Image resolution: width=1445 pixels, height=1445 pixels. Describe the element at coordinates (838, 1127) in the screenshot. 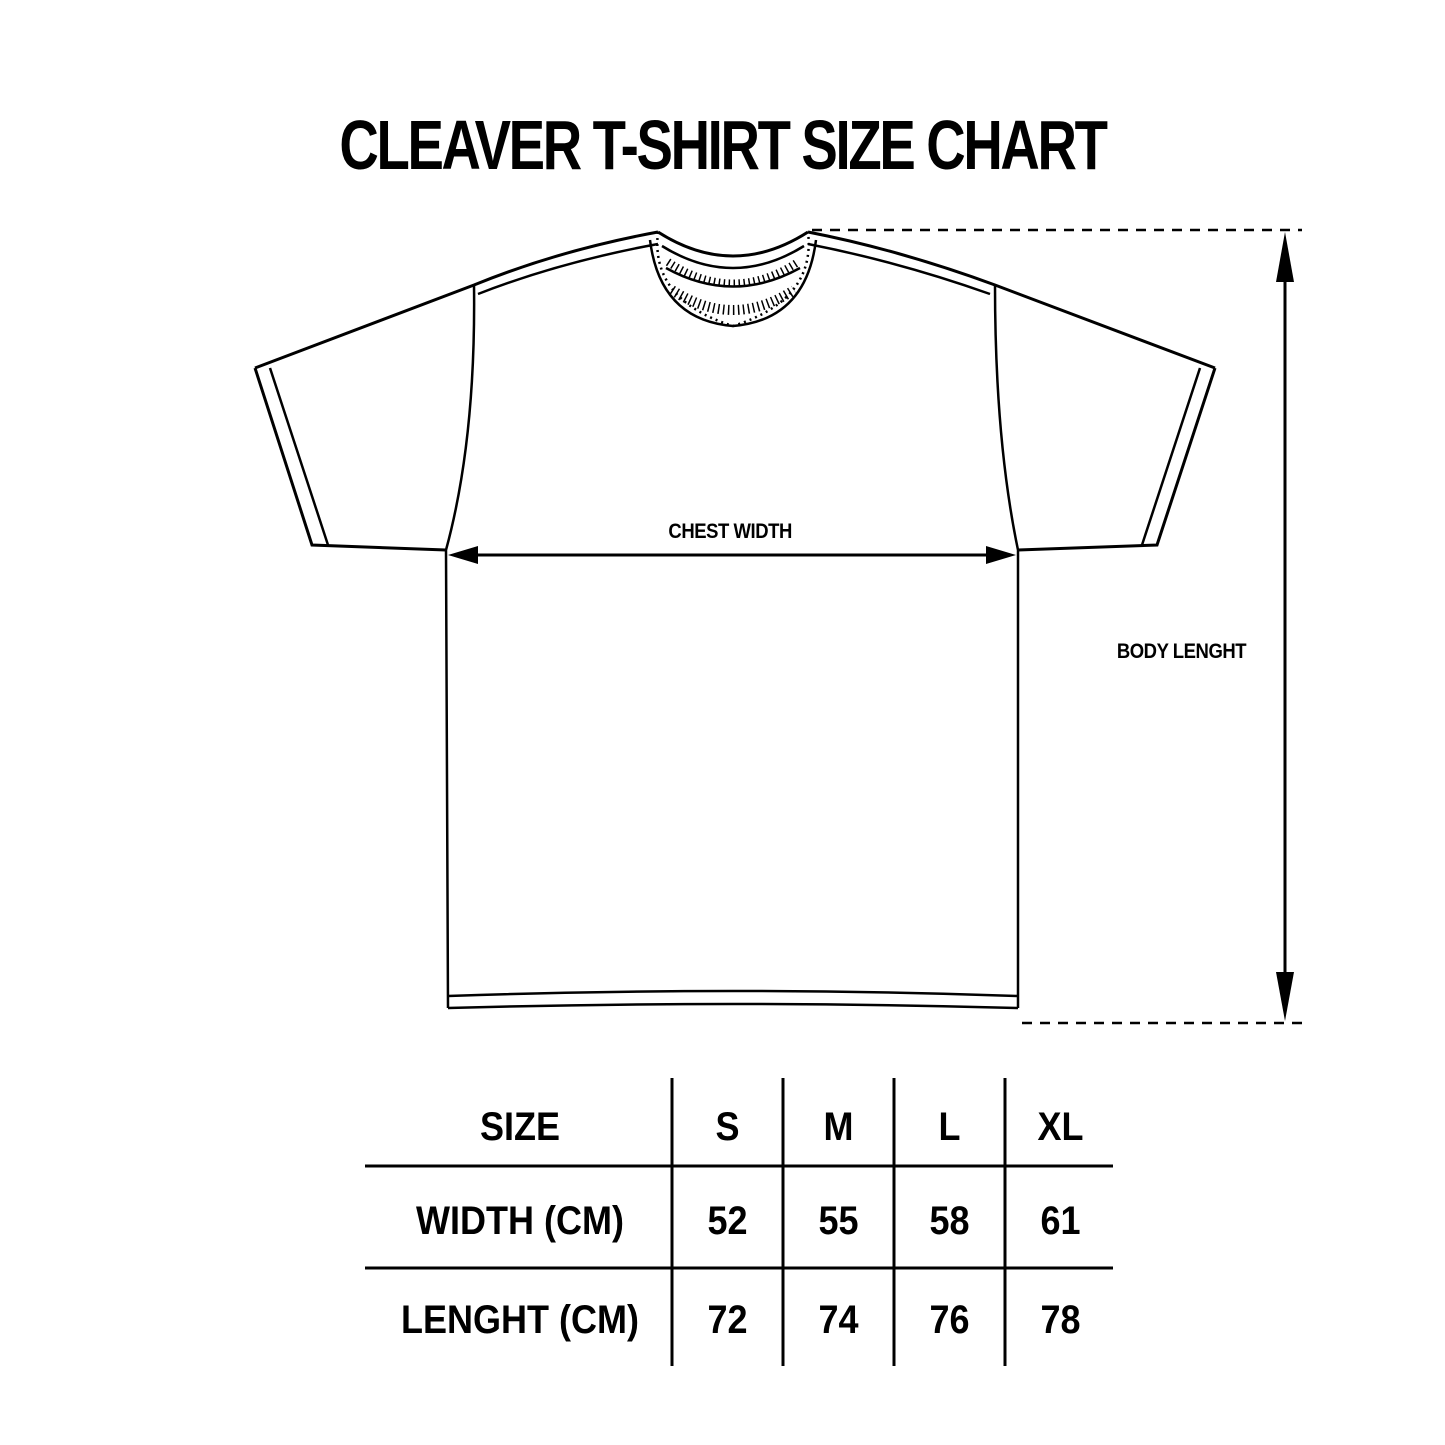

I see `header-m: M` at that location.